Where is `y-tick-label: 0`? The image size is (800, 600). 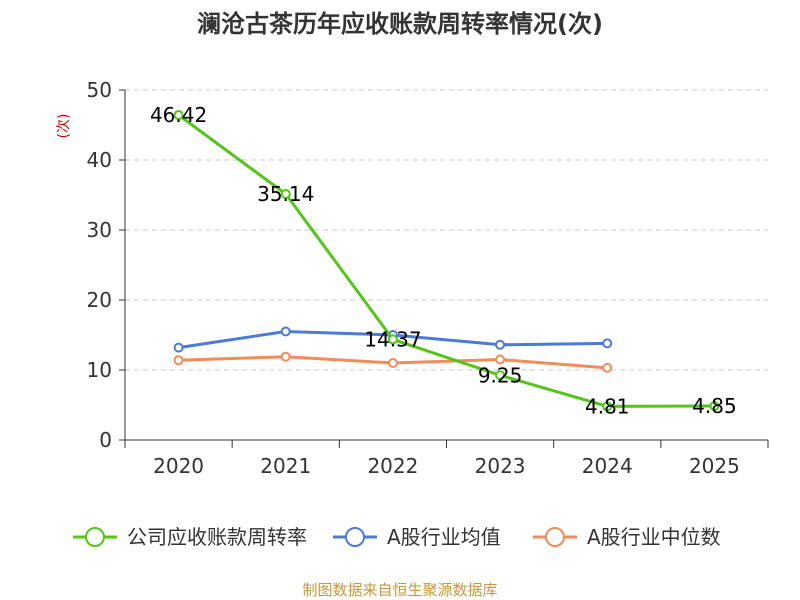 y-tick-label: 0 is located at coordinates (105, 440).